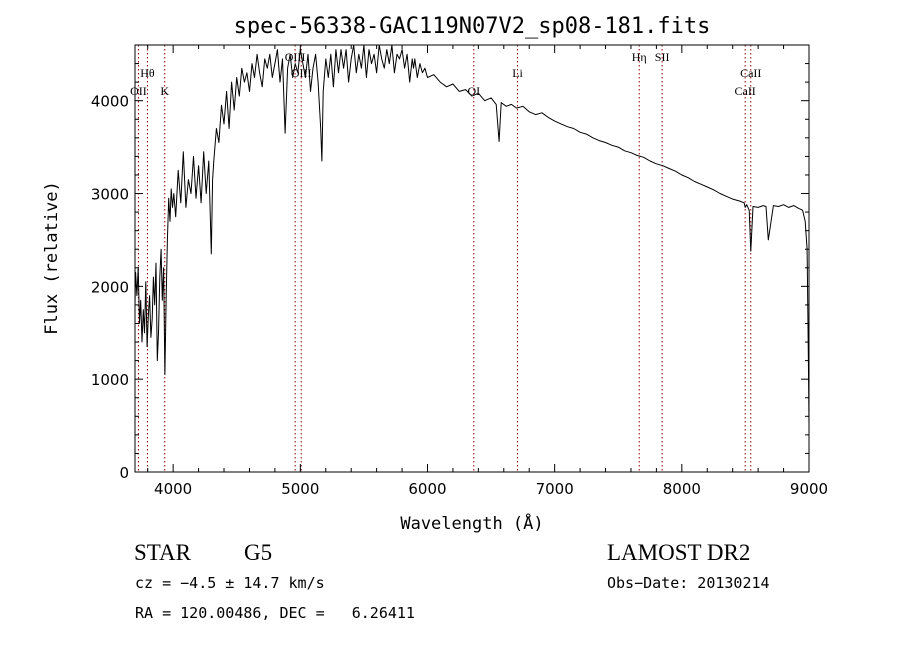 The image size is (900, 649). What do you see at coordinates (164, 91) in the screenshot?
I see `spectral-line-label: K` at bounding box center [164, 91].